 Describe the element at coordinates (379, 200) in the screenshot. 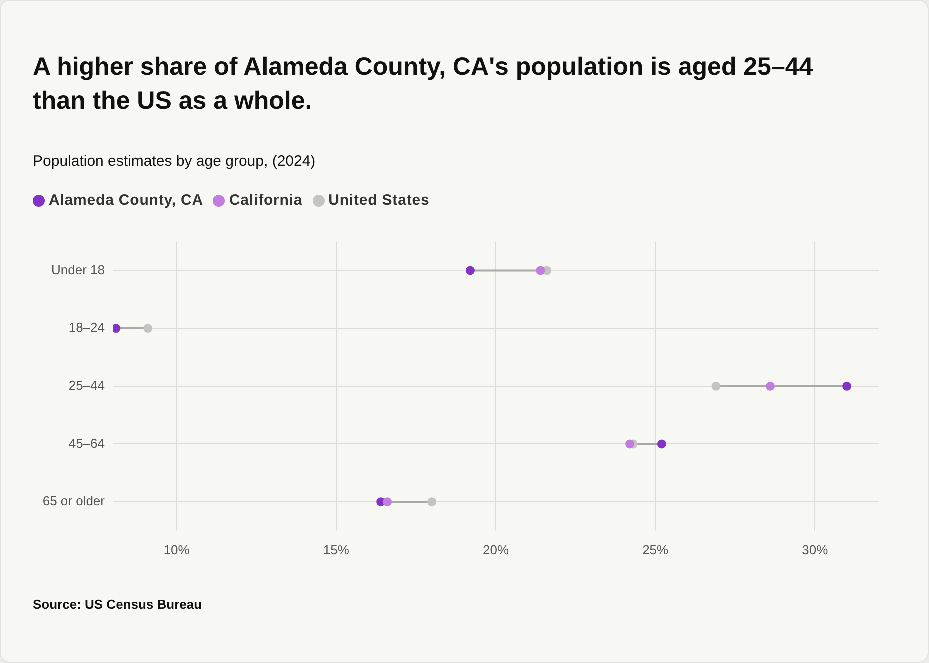

I see `legend-label: United States` at that location.